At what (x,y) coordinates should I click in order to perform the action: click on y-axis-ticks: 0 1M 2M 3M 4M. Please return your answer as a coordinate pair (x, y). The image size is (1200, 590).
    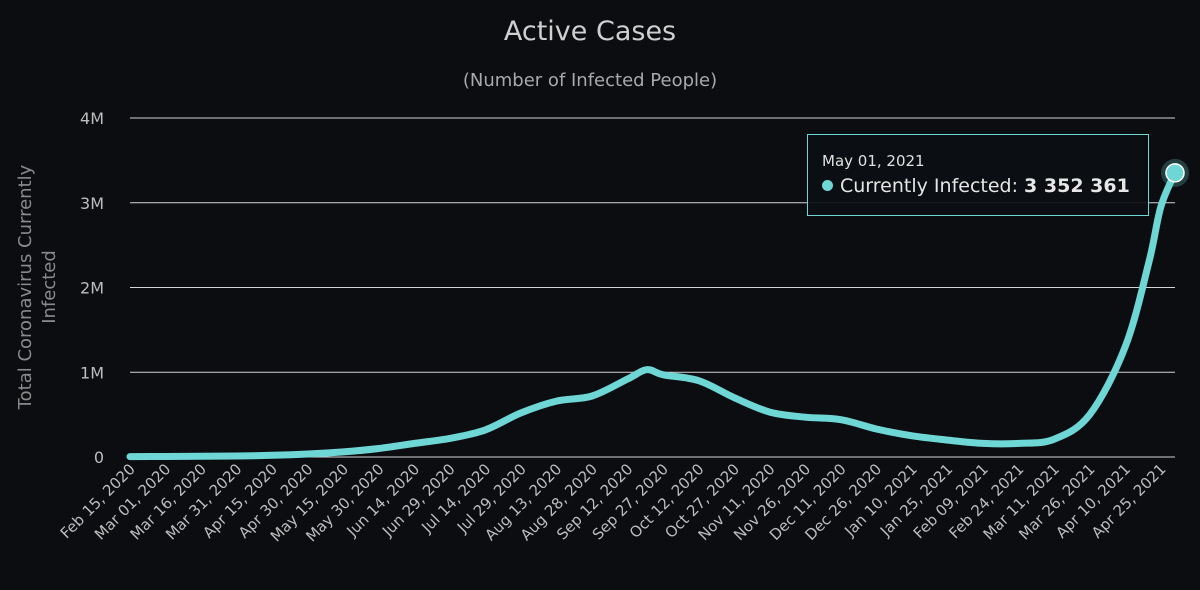
    Looking at the image, I should click on (92, 288).